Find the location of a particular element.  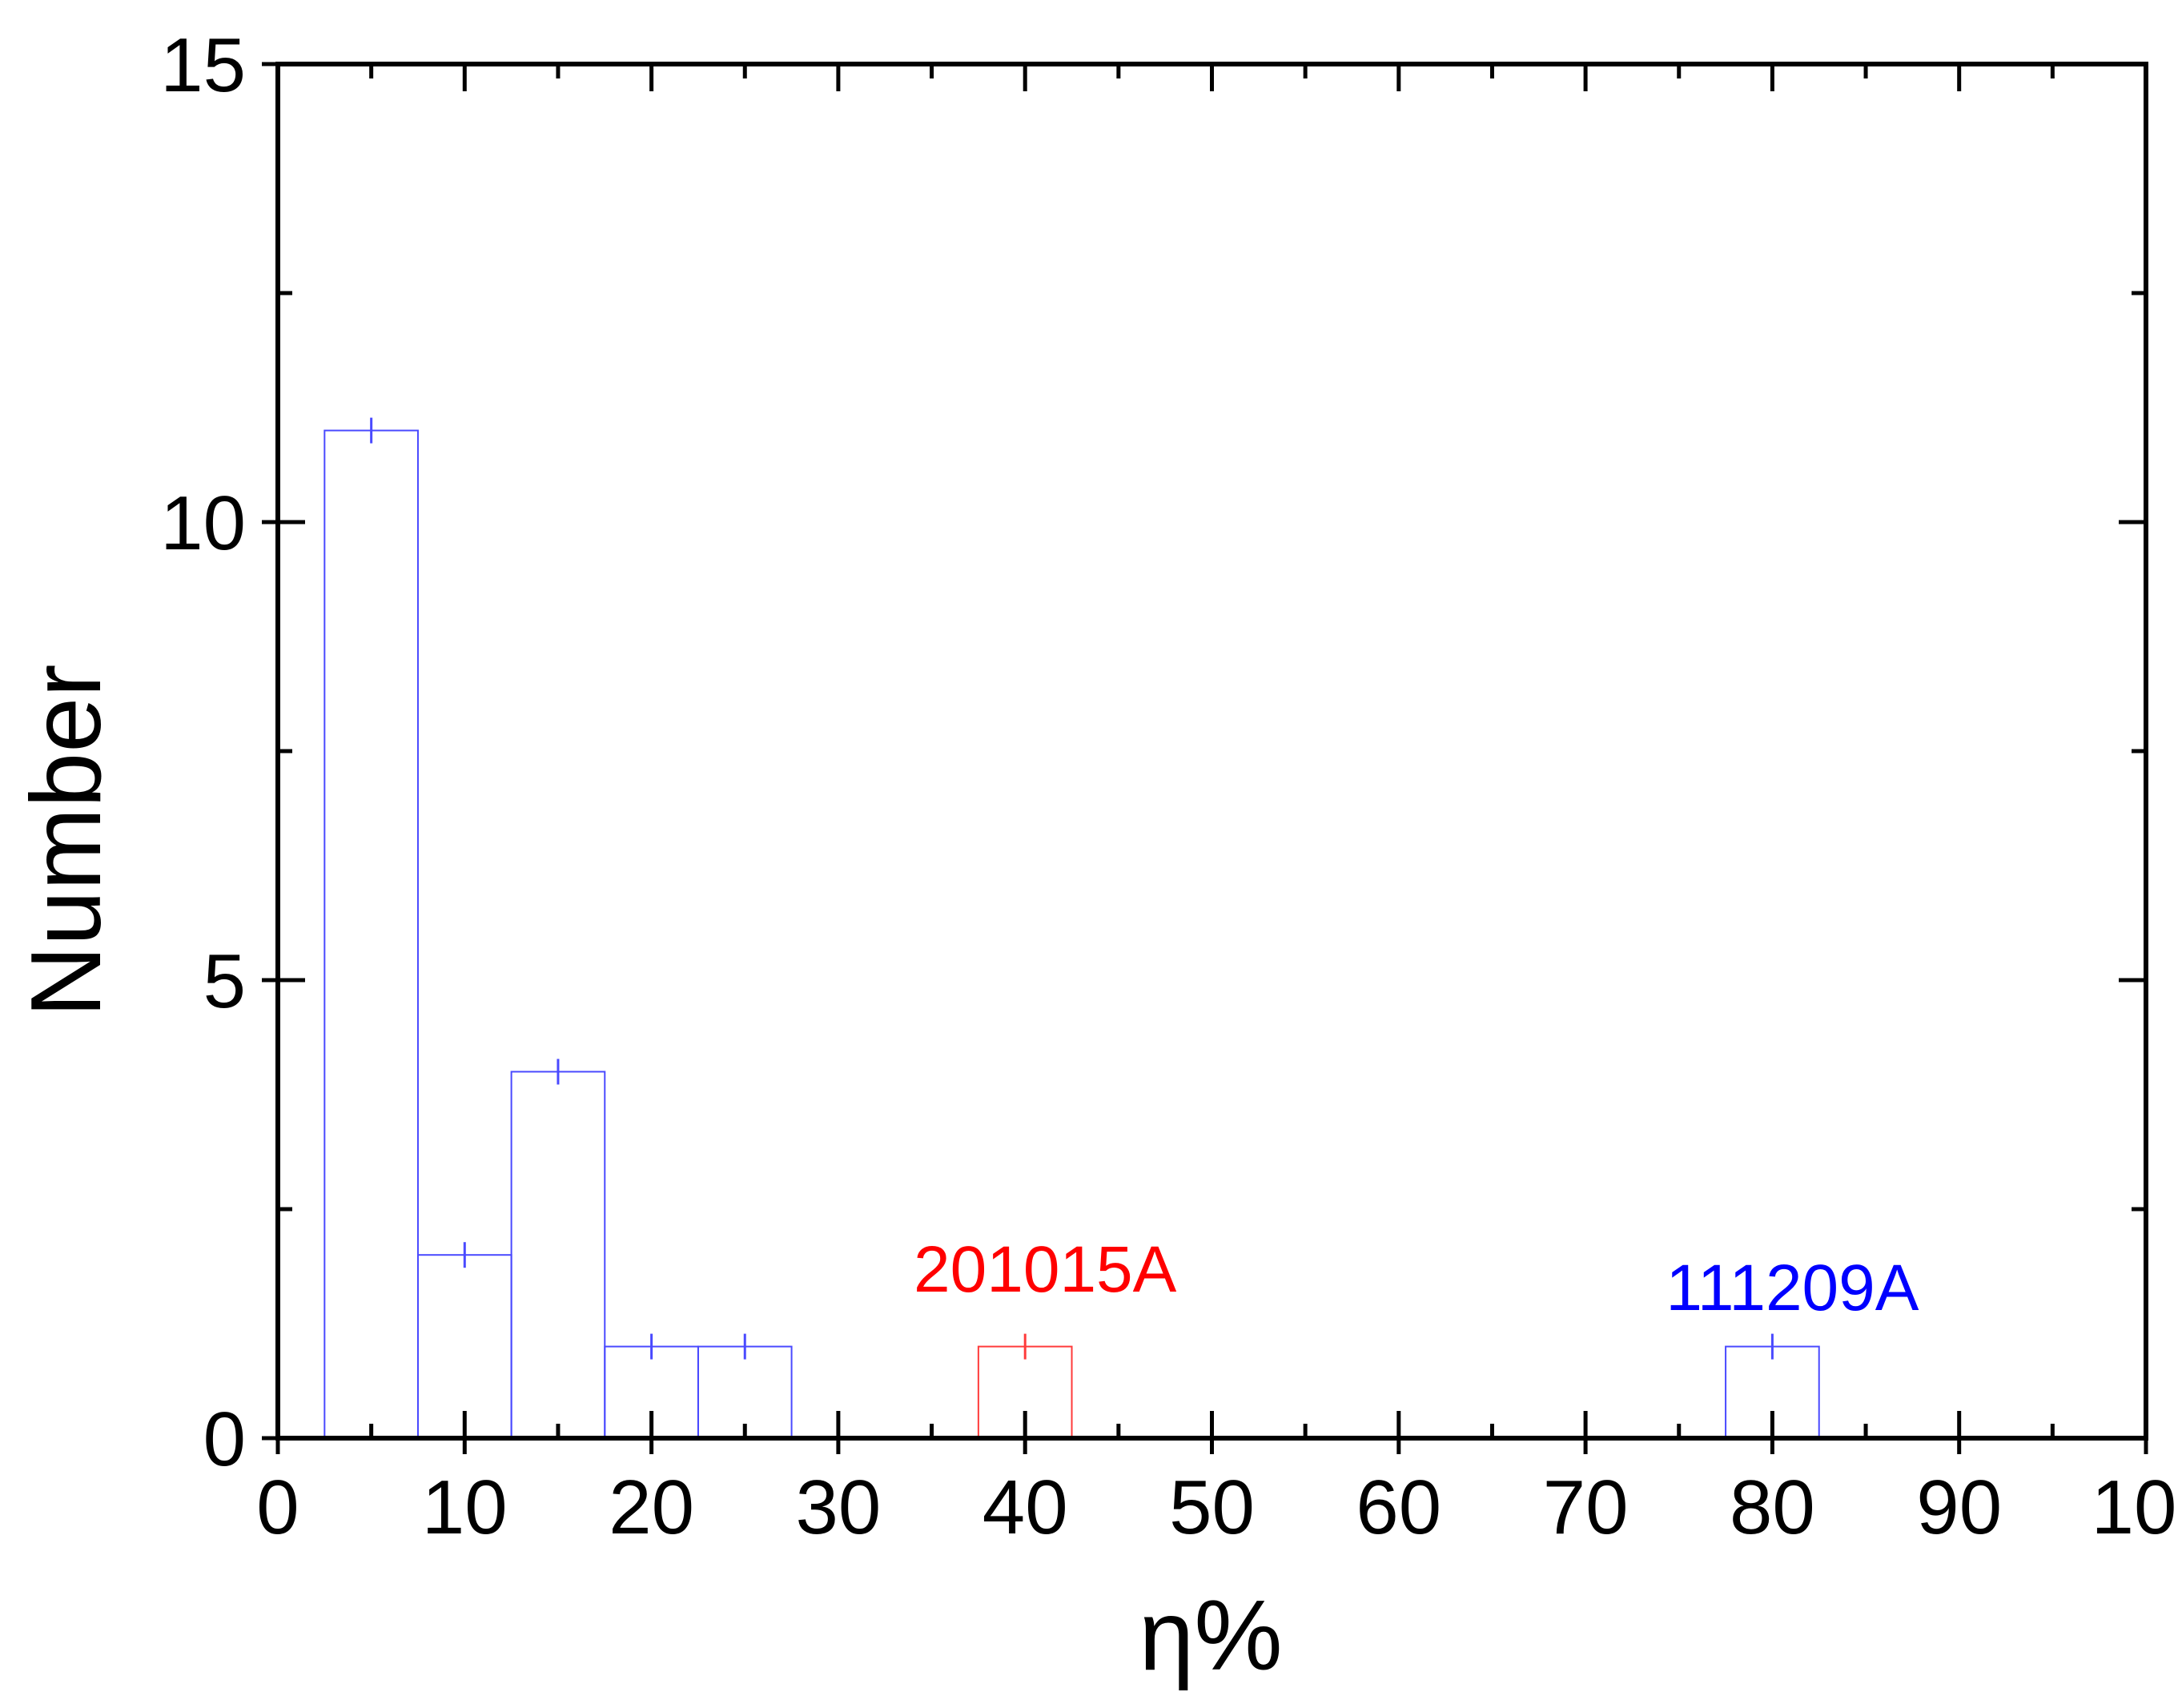

x-axis-title: η% is located at coordinates (1210, 1636).